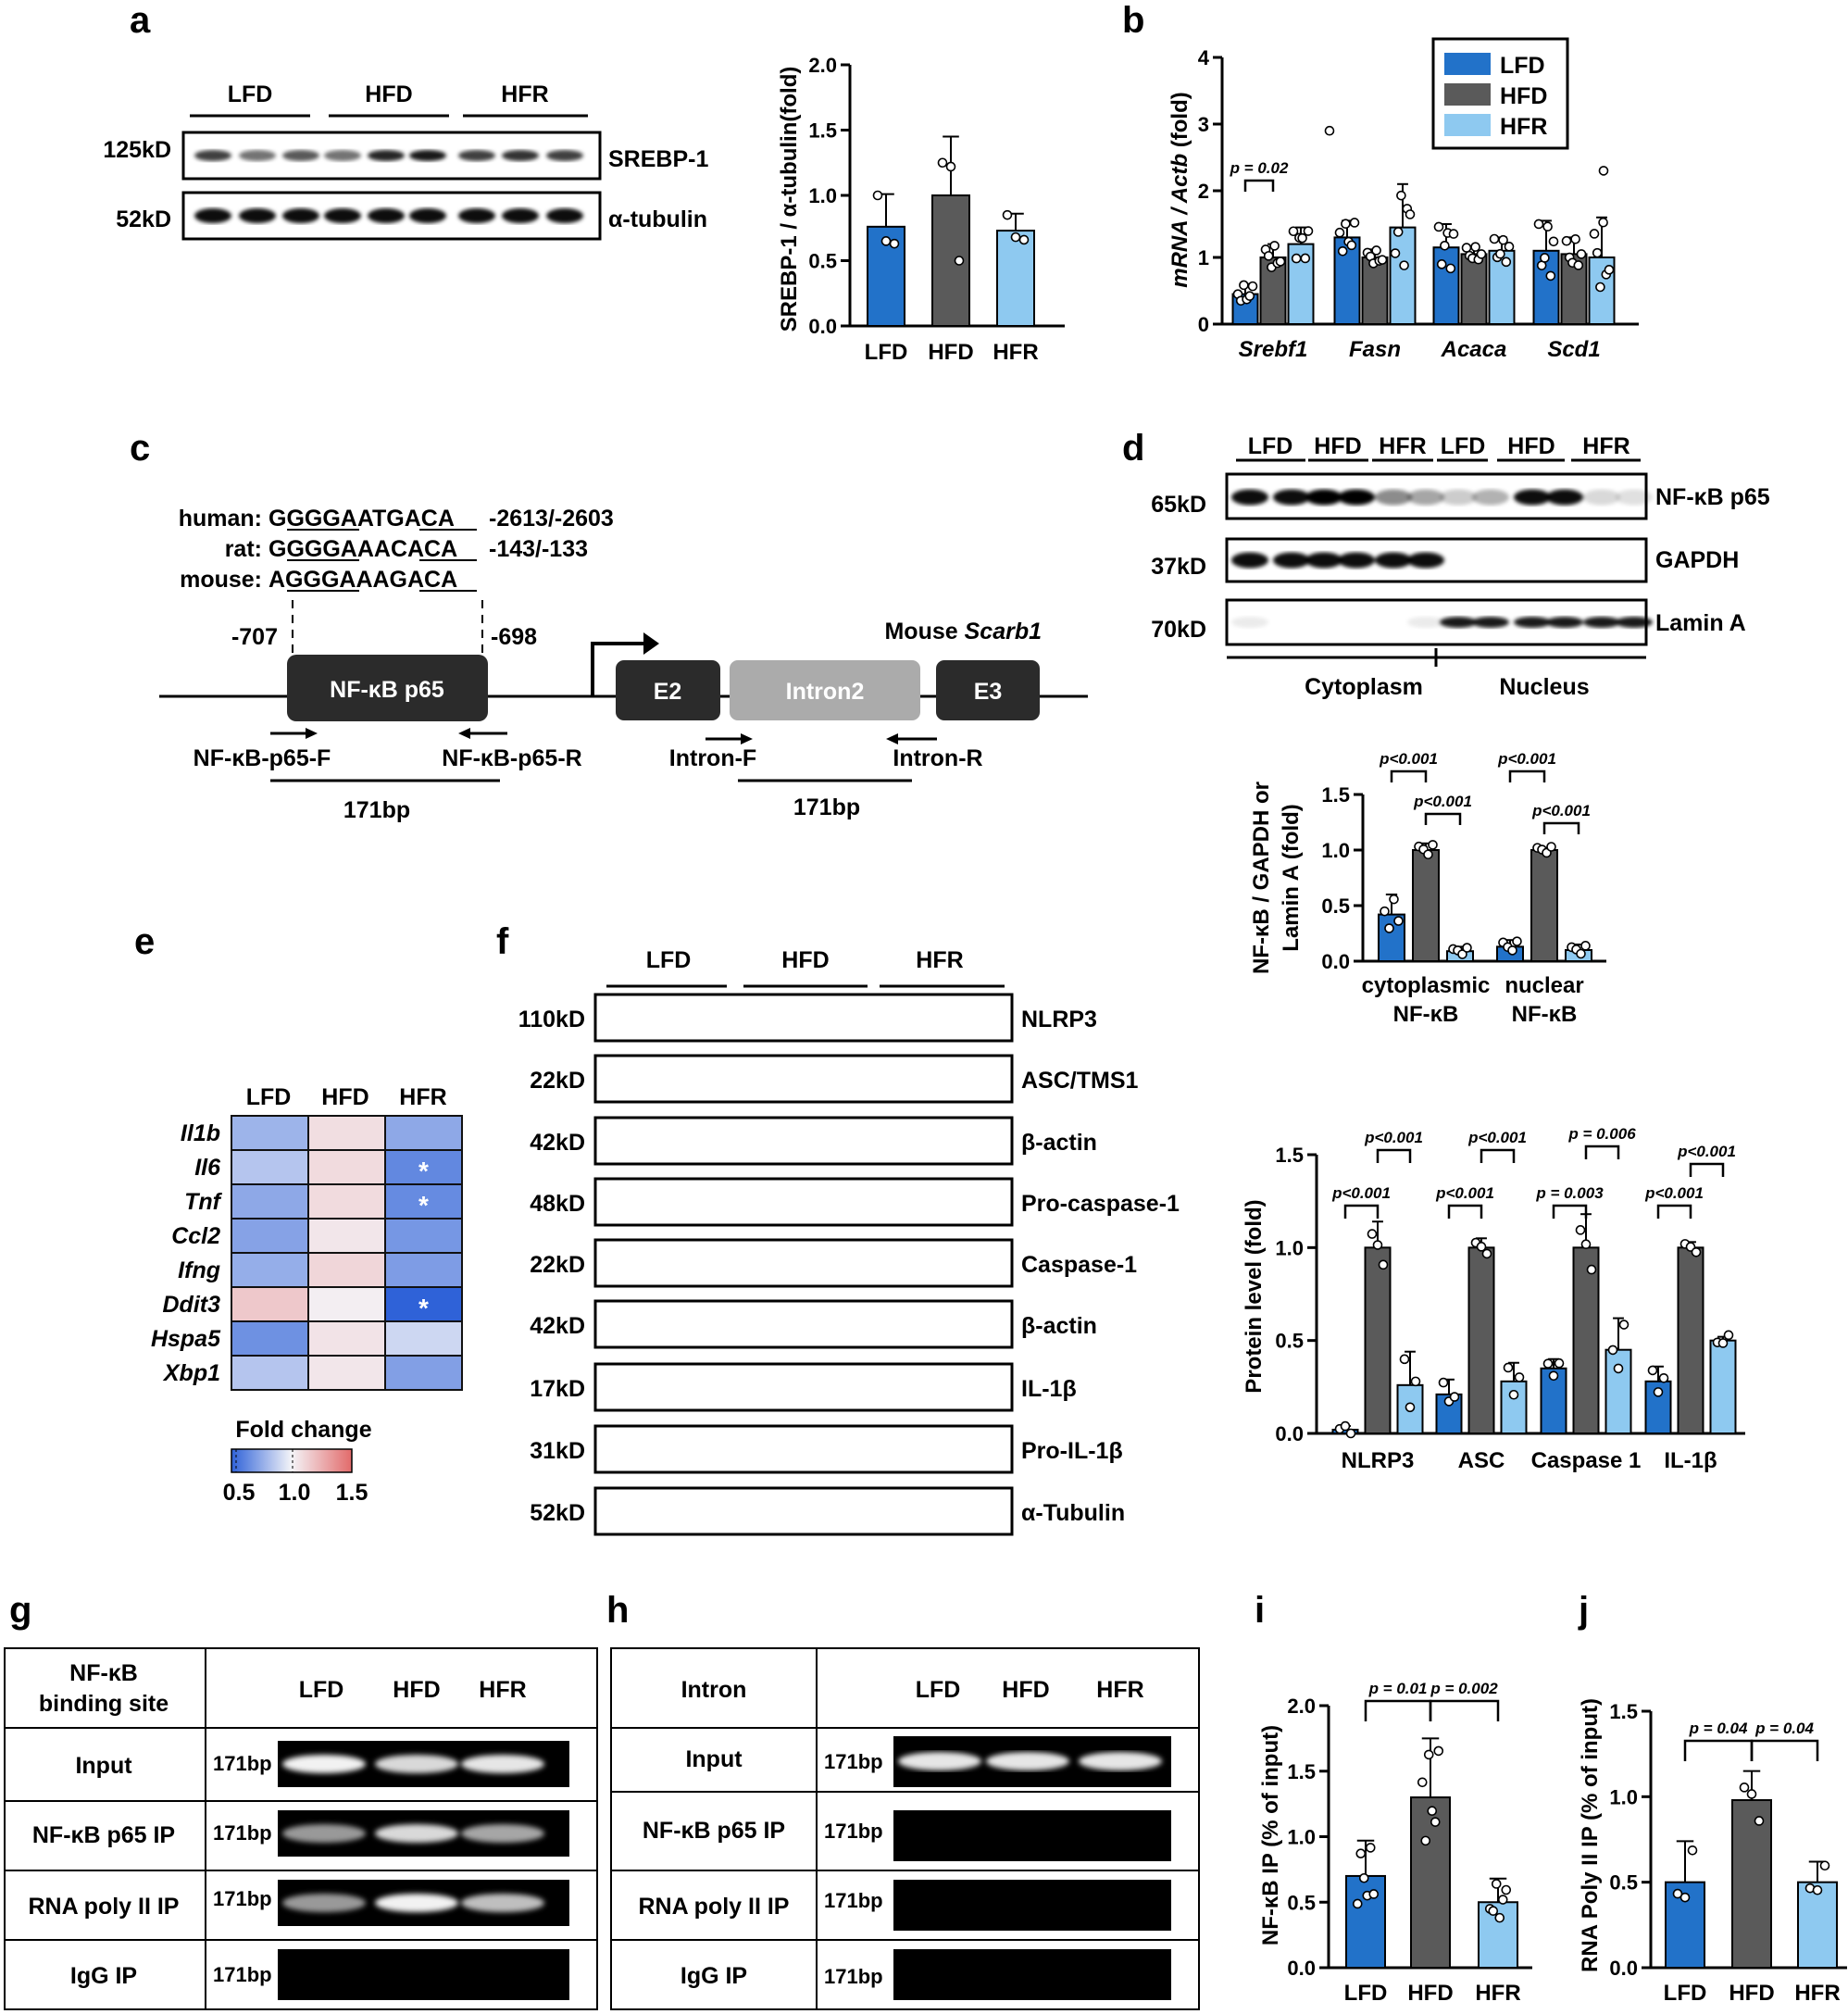 The width and height of the screenshot is (1848, 2014). What do you see at coordinates (1467, 125) in the screenshot?
I see `legend-swatch` at bounding box center [1467, 125].